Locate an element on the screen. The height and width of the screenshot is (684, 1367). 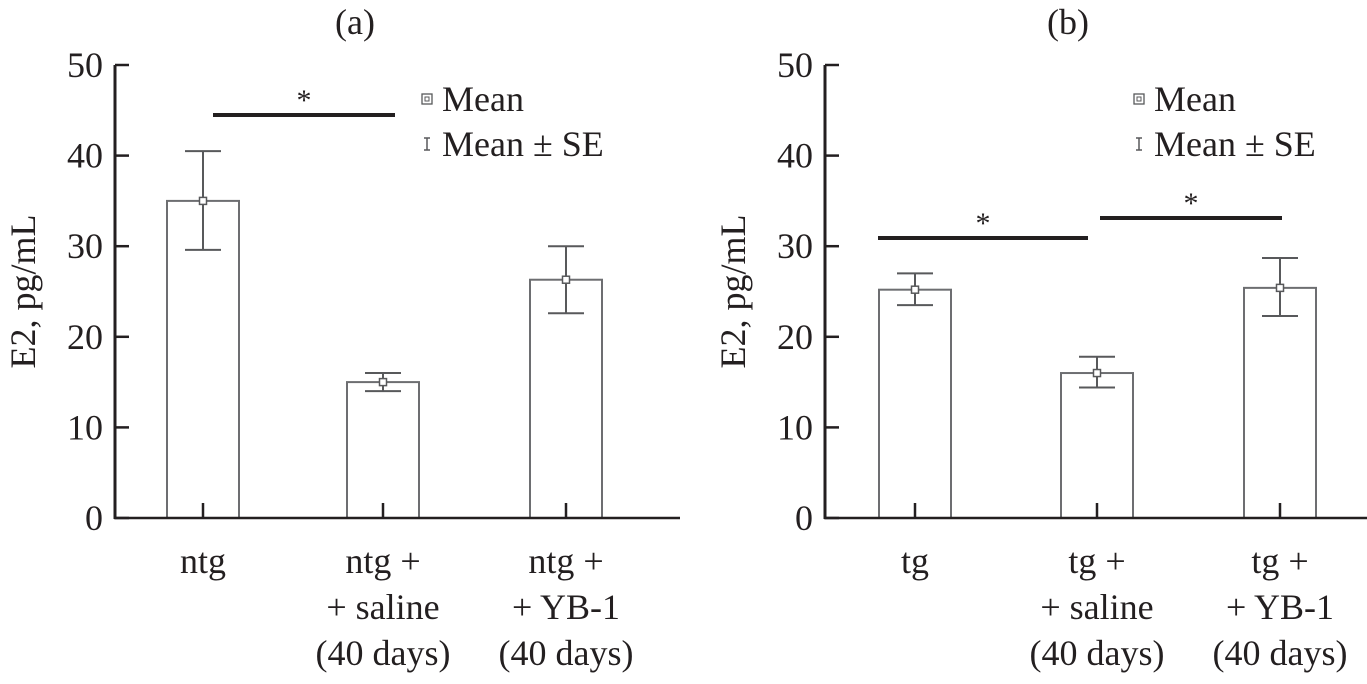
x-tick-label: tg is located at coordinates (915, 561).